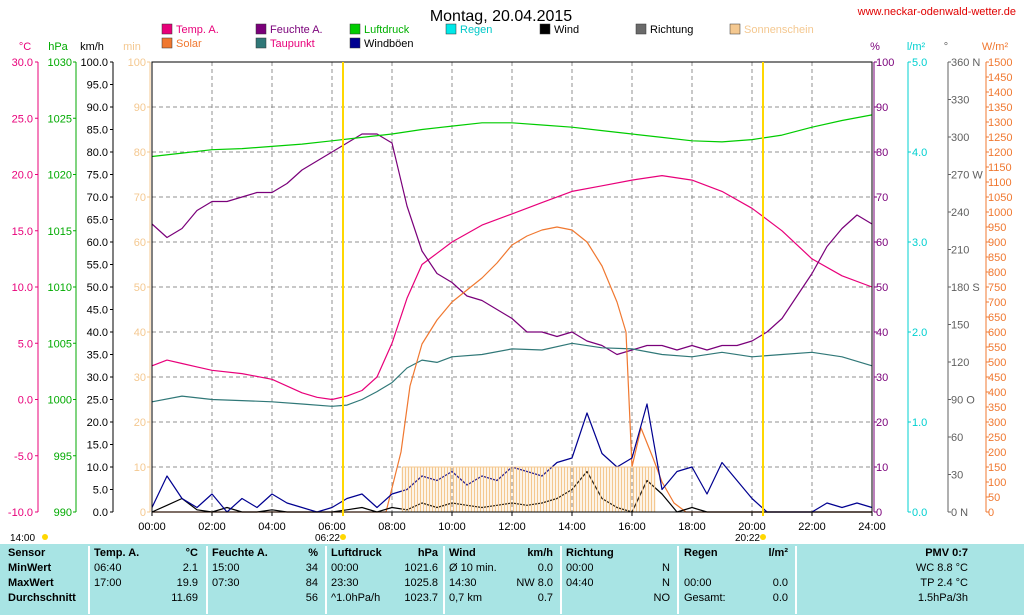  I want to click on rain-tick-label: 4.0, so click(919, 153).